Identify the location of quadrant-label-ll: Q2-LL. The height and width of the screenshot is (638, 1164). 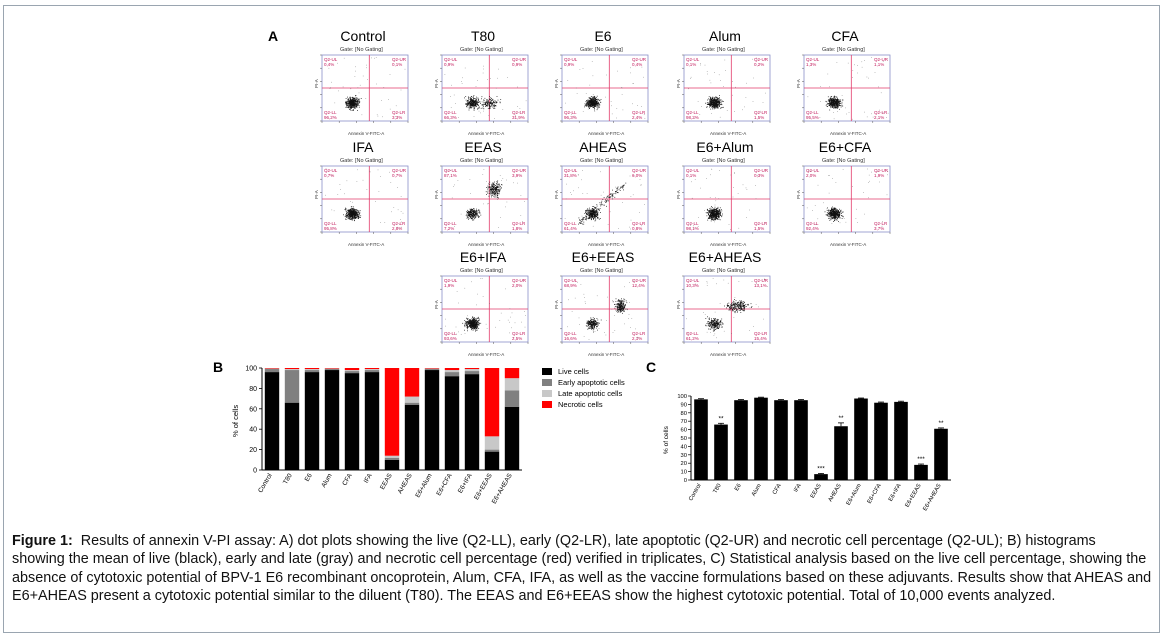
(570, 112).